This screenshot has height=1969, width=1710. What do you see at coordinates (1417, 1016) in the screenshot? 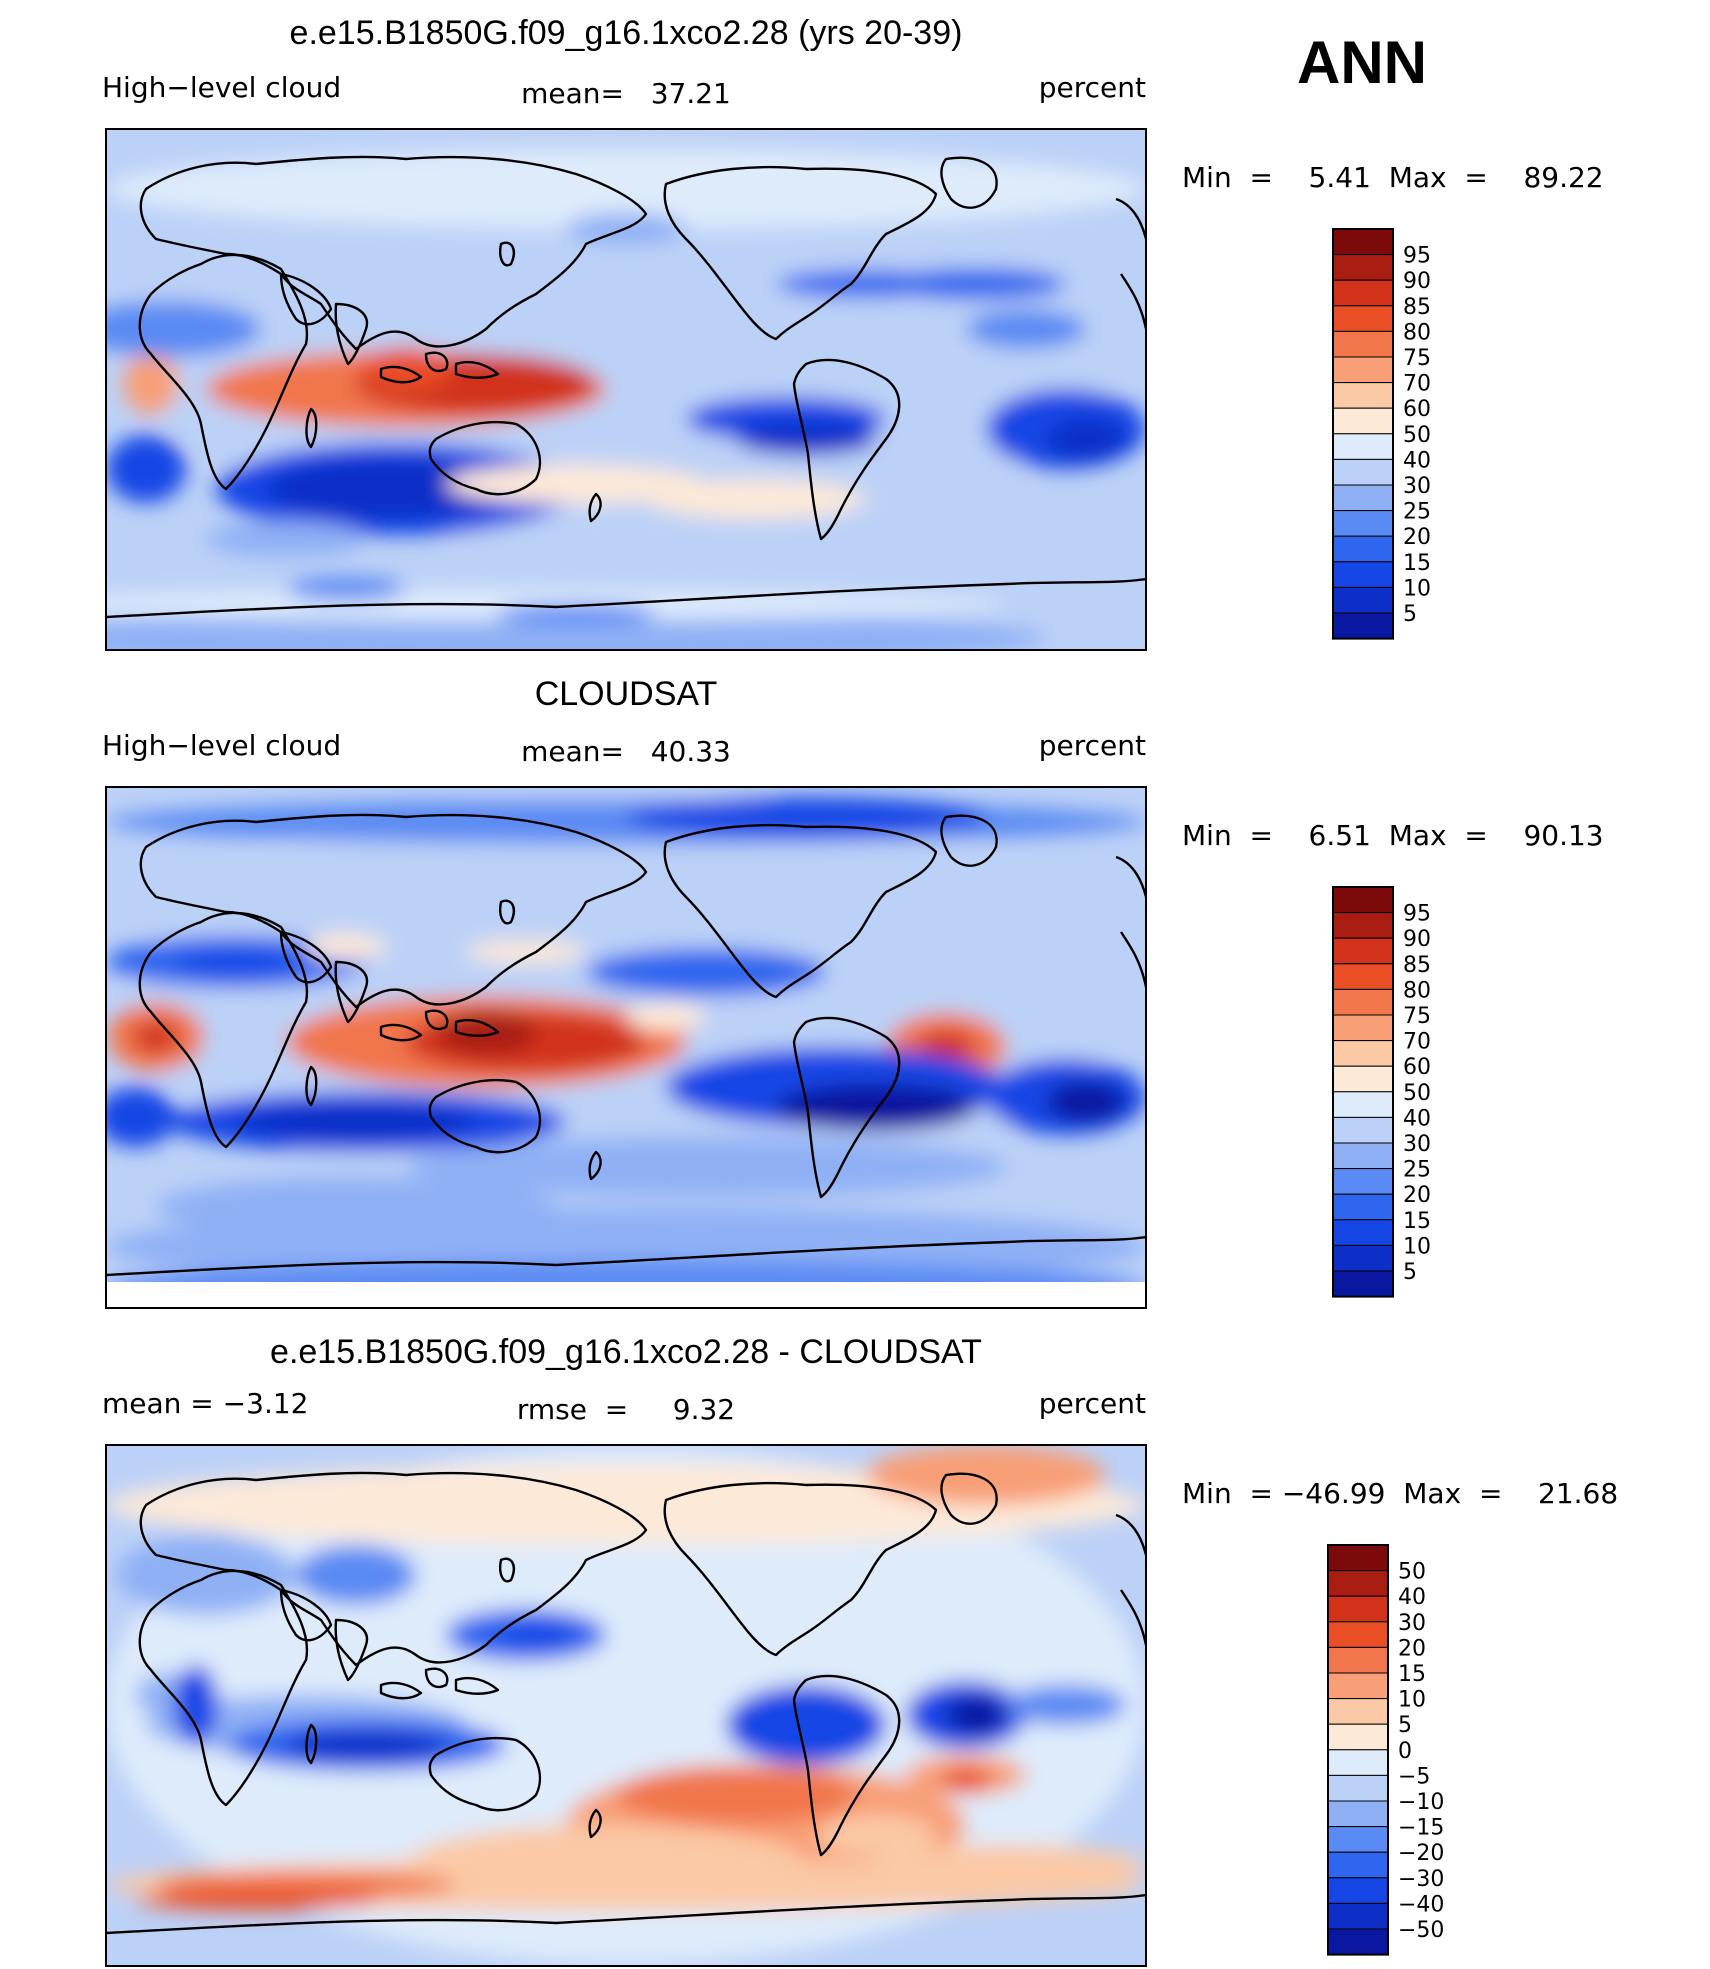
I see `colorbar-tick-label: 75` at bounding box center [1417, 1016].